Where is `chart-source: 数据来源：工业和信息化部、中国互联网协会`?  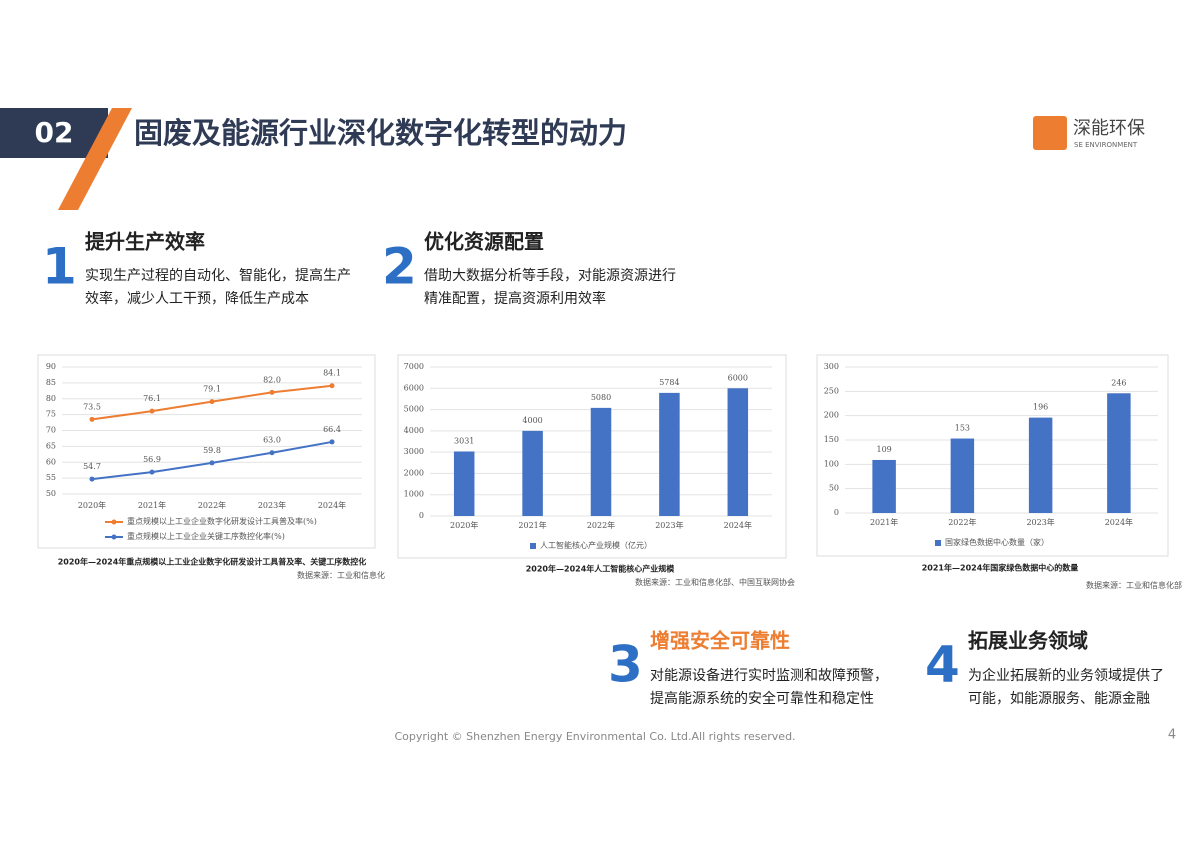 chart-source: 数据来源：工业和信息化部、中国互联网协会 is located at coordinates (715, 582).